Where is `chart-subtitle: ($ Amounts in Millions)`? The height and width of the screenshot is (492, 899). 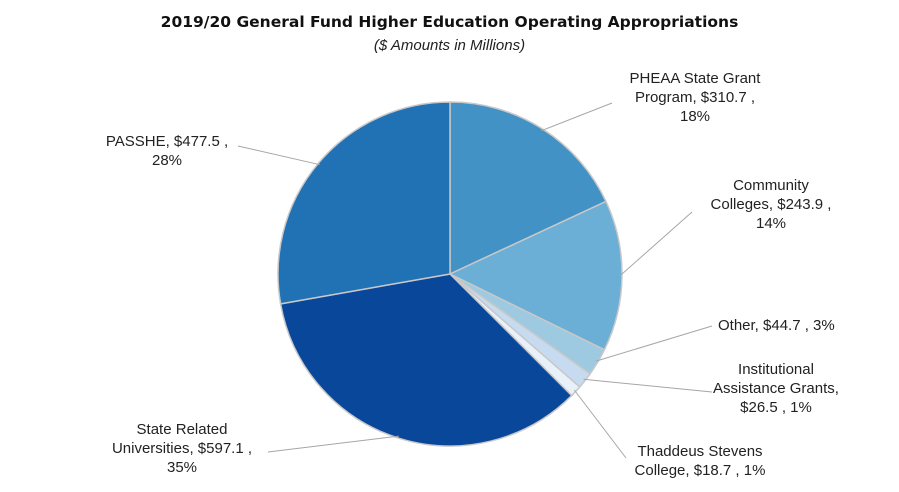
chart-subtitle: ($ Amounts in Millions) is located at coordinates (449, 45).